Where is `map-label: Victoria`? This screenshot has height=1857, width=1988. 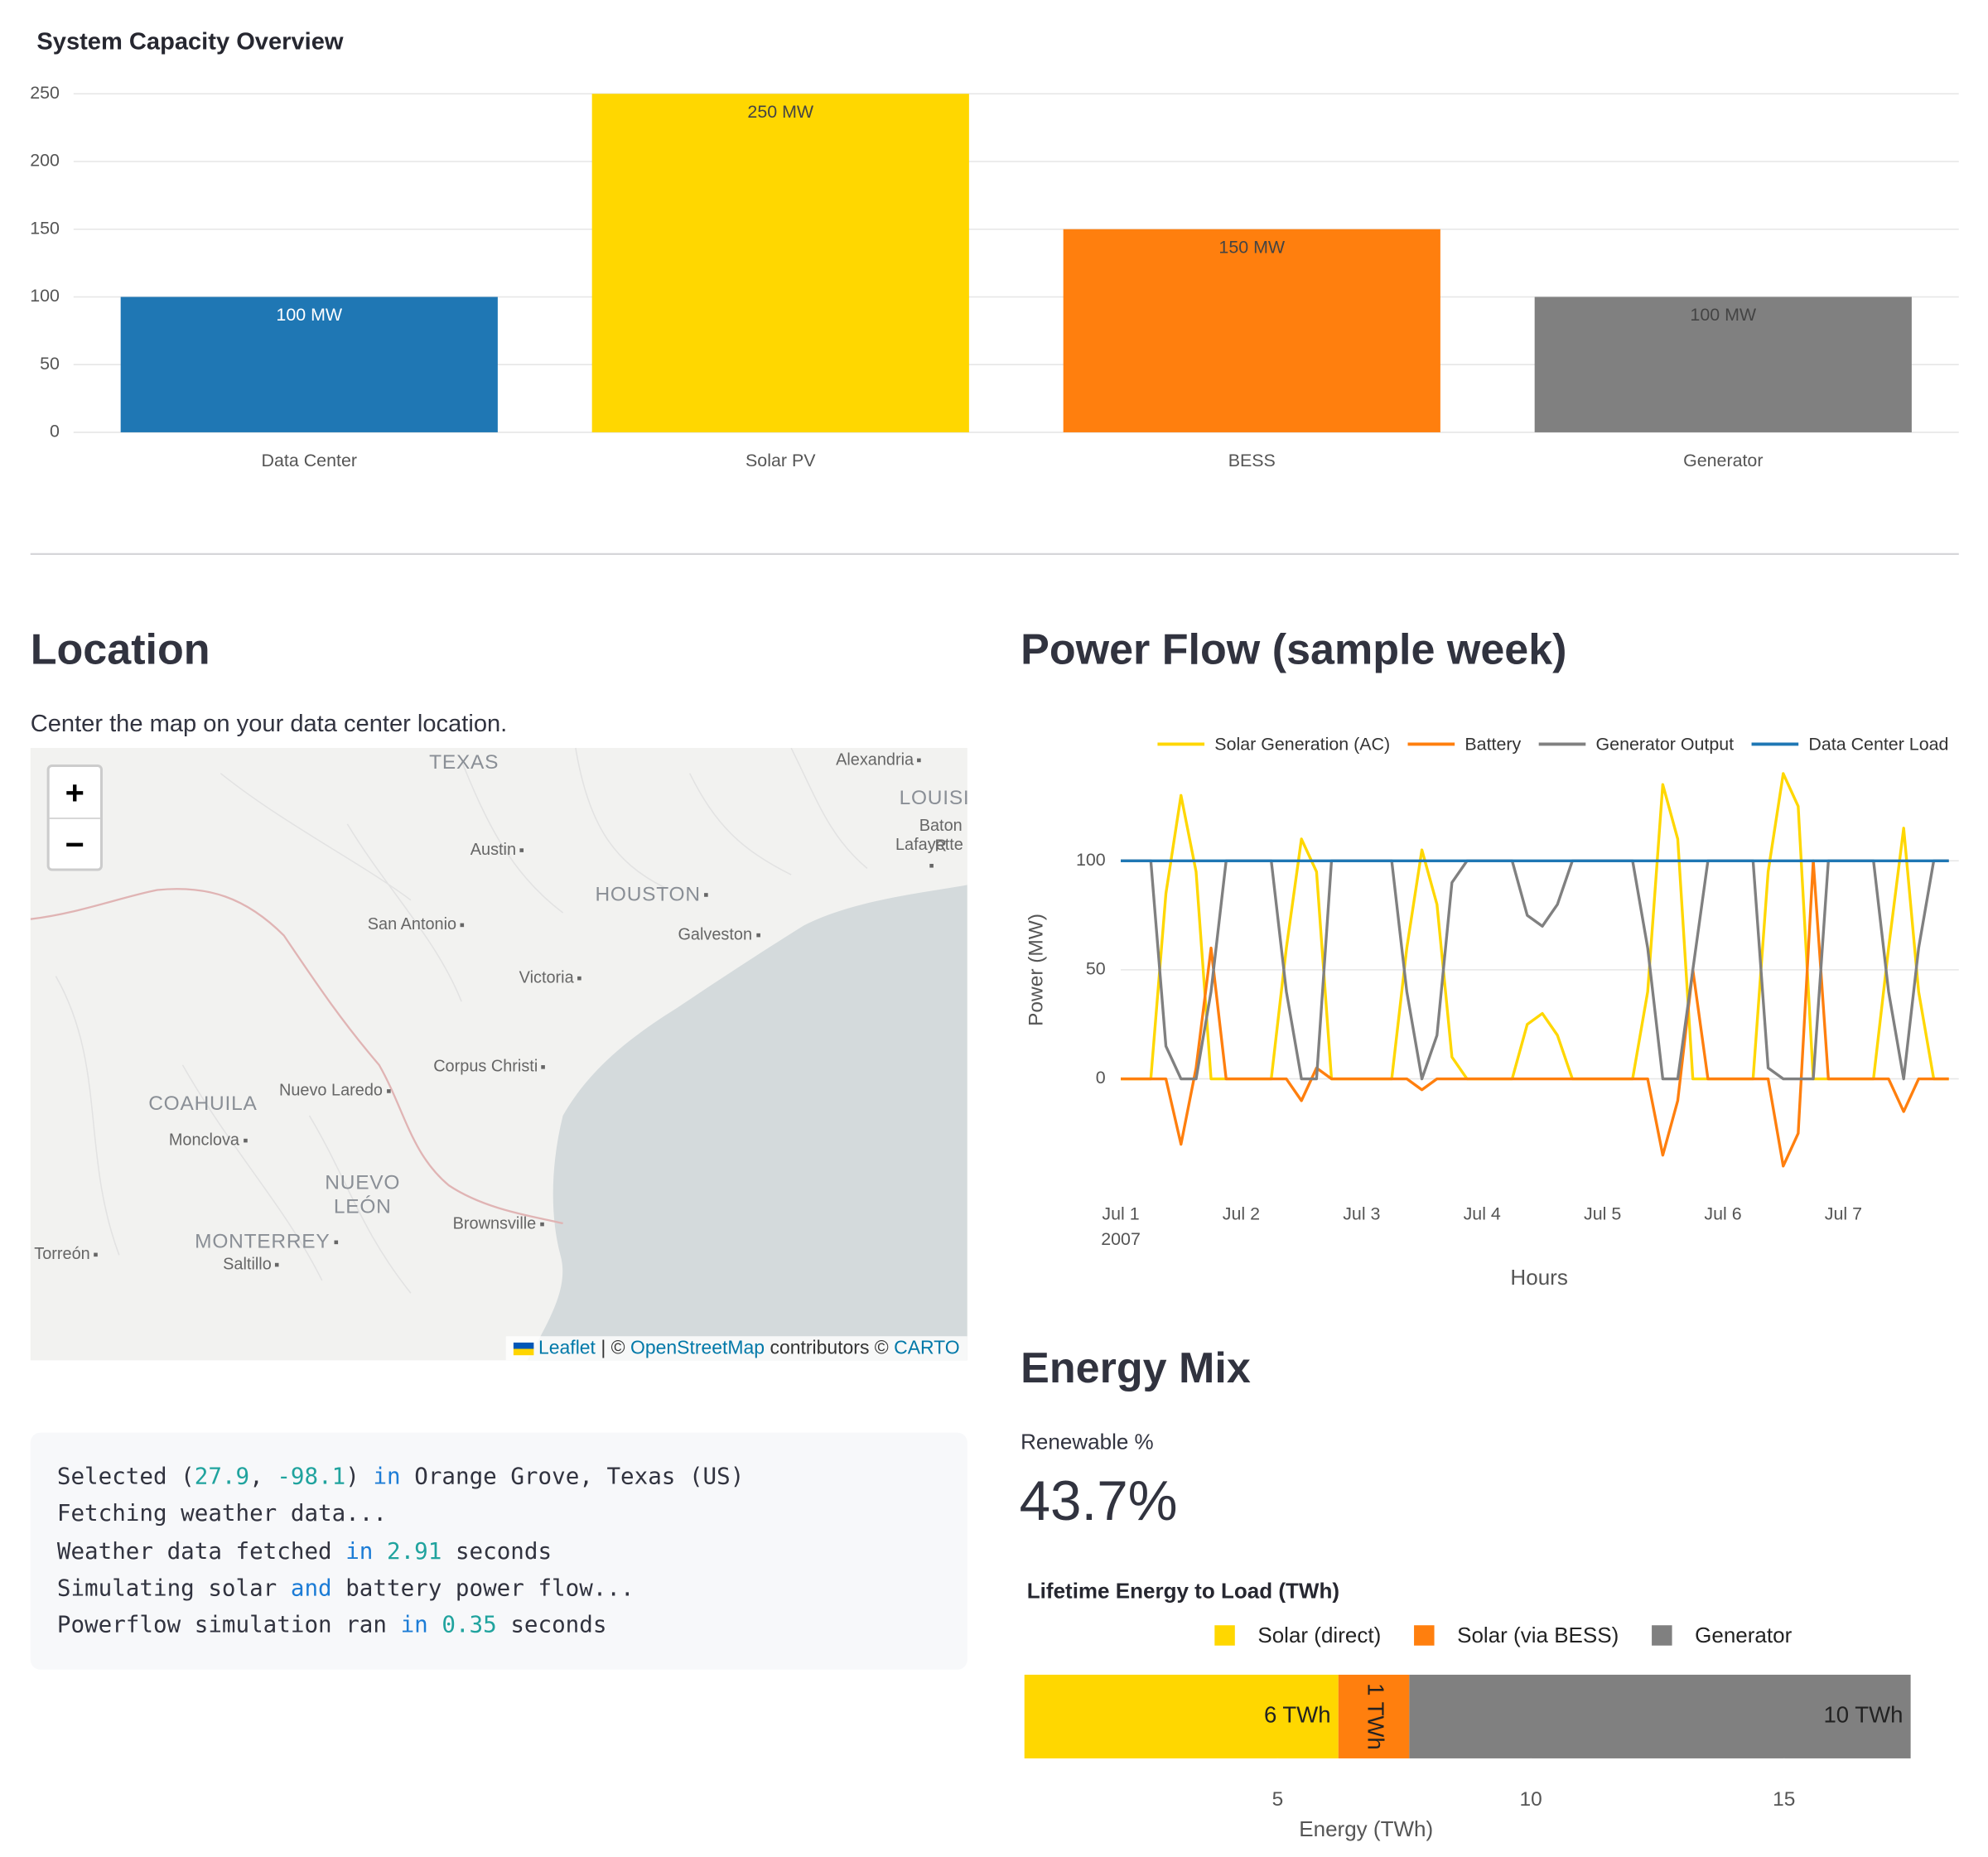
map-label: Victoria is located at coordinates (550, 977).